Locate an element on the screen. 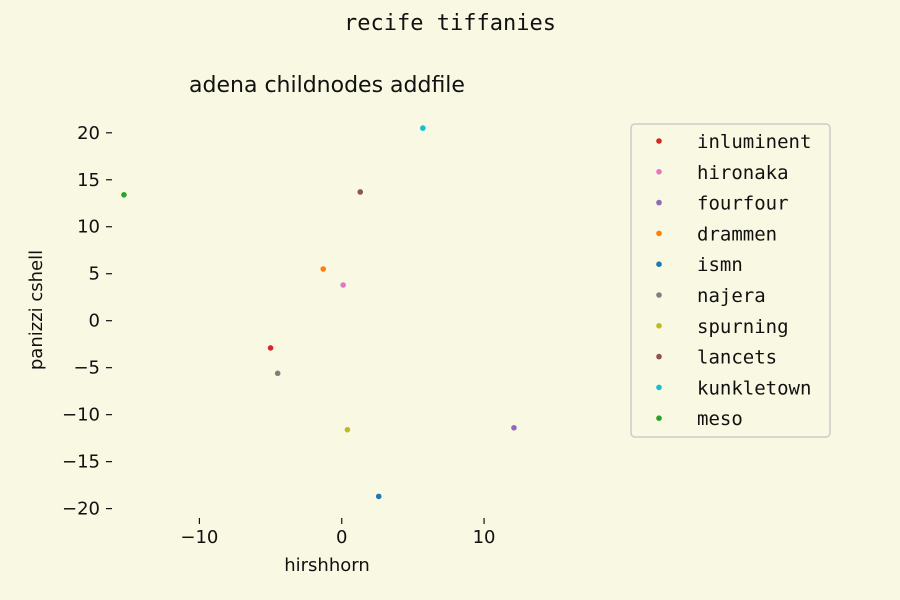 Image resolution: width=900 pixels, height=600 pixels. legend-label: ismn is located at coordinates (720, 265).